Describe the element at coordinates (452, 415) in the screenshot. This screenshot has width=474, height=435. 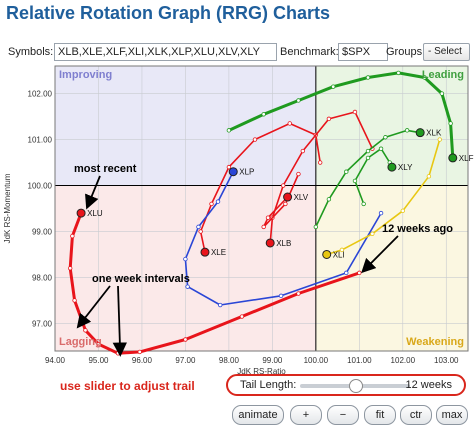
I see `max-button: max` at that location.